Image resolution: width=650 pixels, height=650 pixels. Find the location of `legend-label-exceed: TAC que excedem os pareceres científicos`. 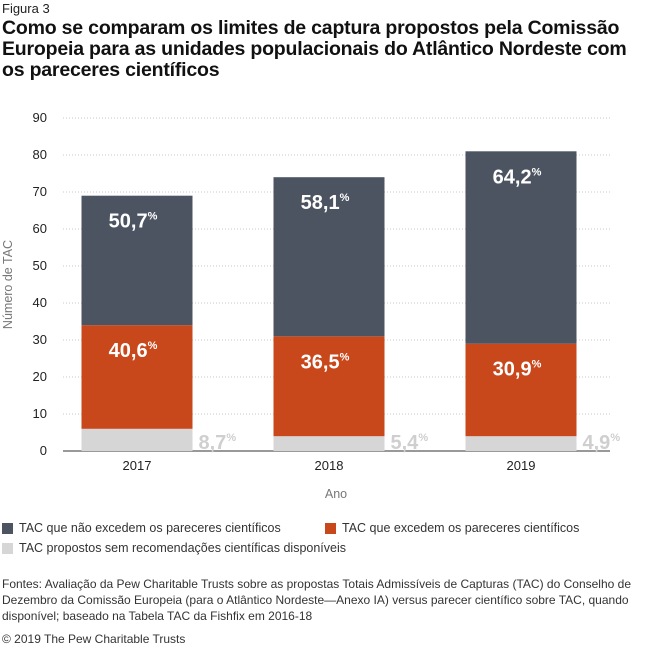

legend-label-exceed: TAC que excedem os pareceres científicos is located at coordinates (461, 528).